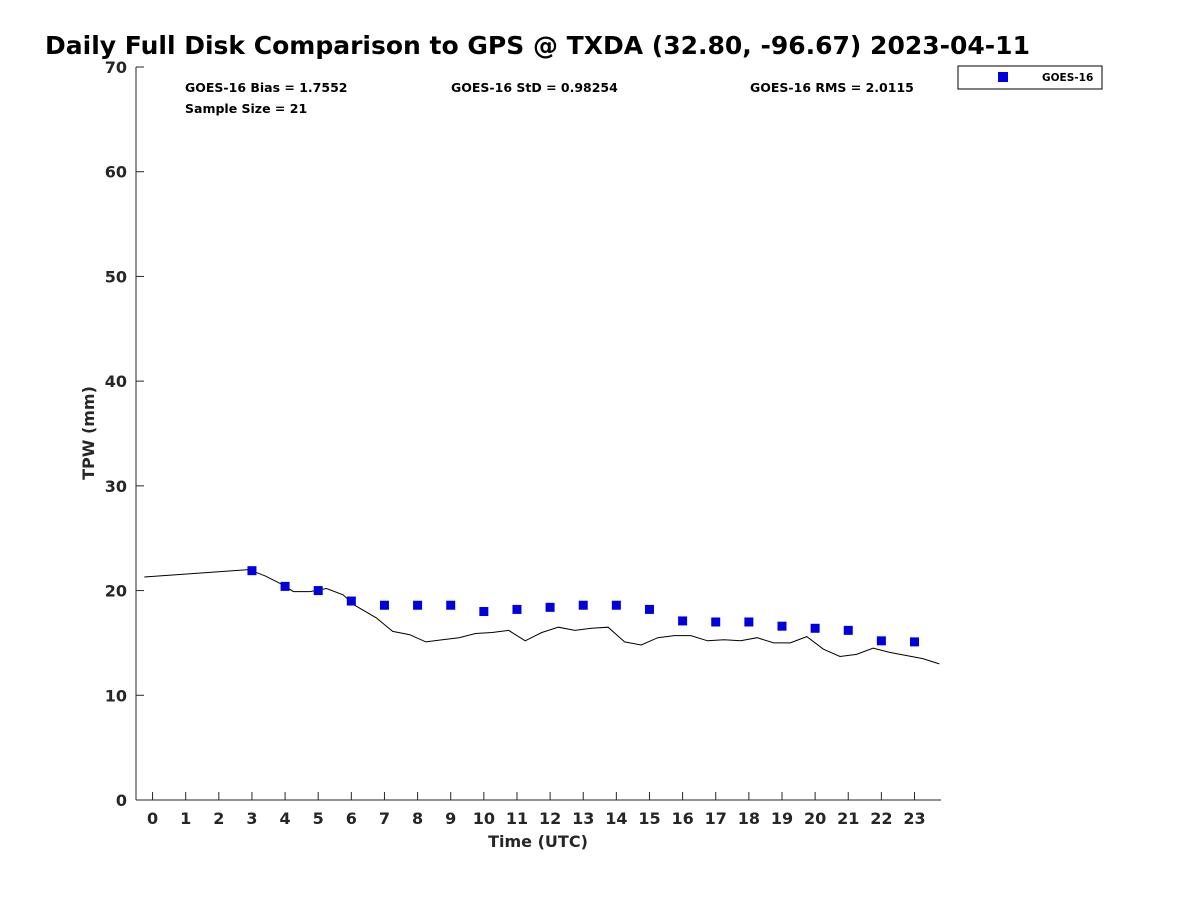  Describe the element at coordinates (583, 818) in the screenshot. I see `x-tick-label: 13` at that location.